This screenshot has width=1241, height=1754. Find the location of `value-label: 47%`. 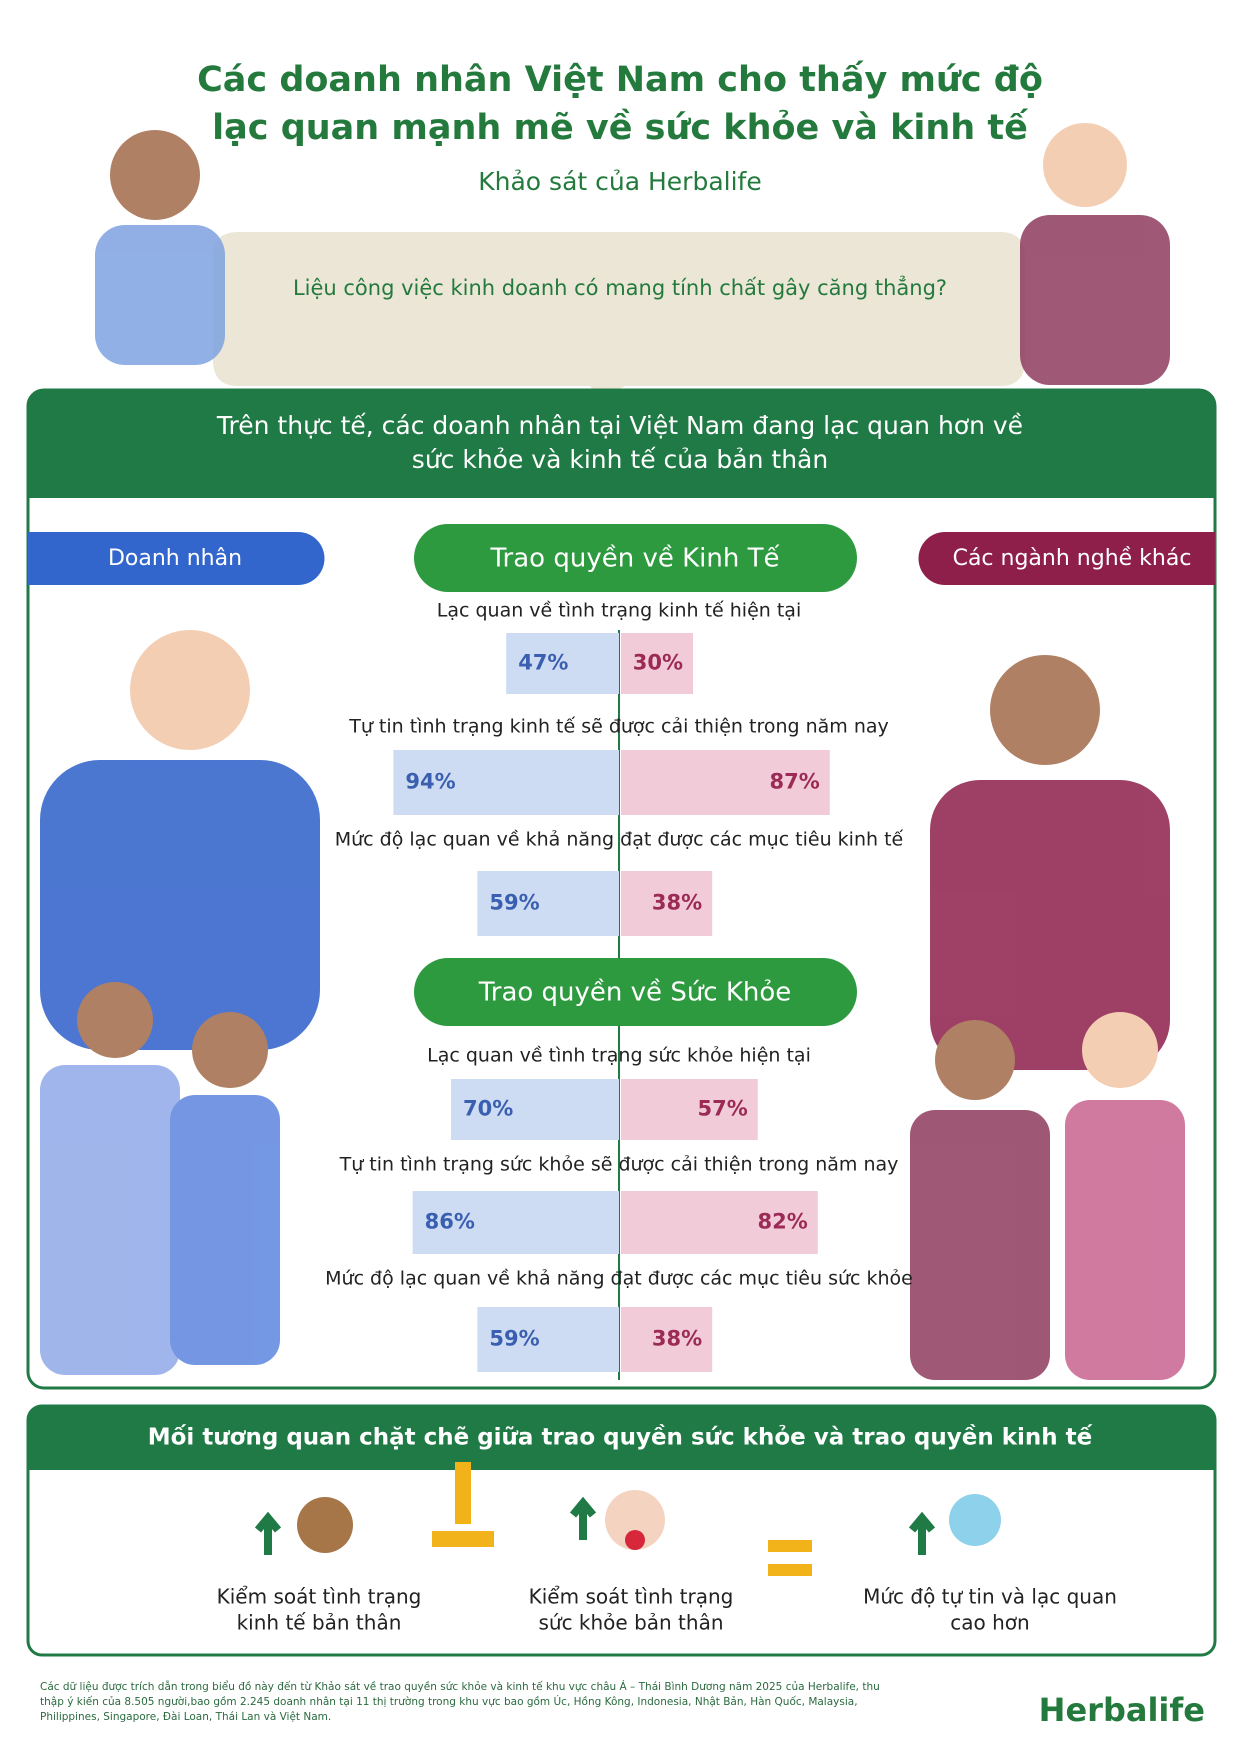

value-label: 47% is located at coordinates (543, 663).